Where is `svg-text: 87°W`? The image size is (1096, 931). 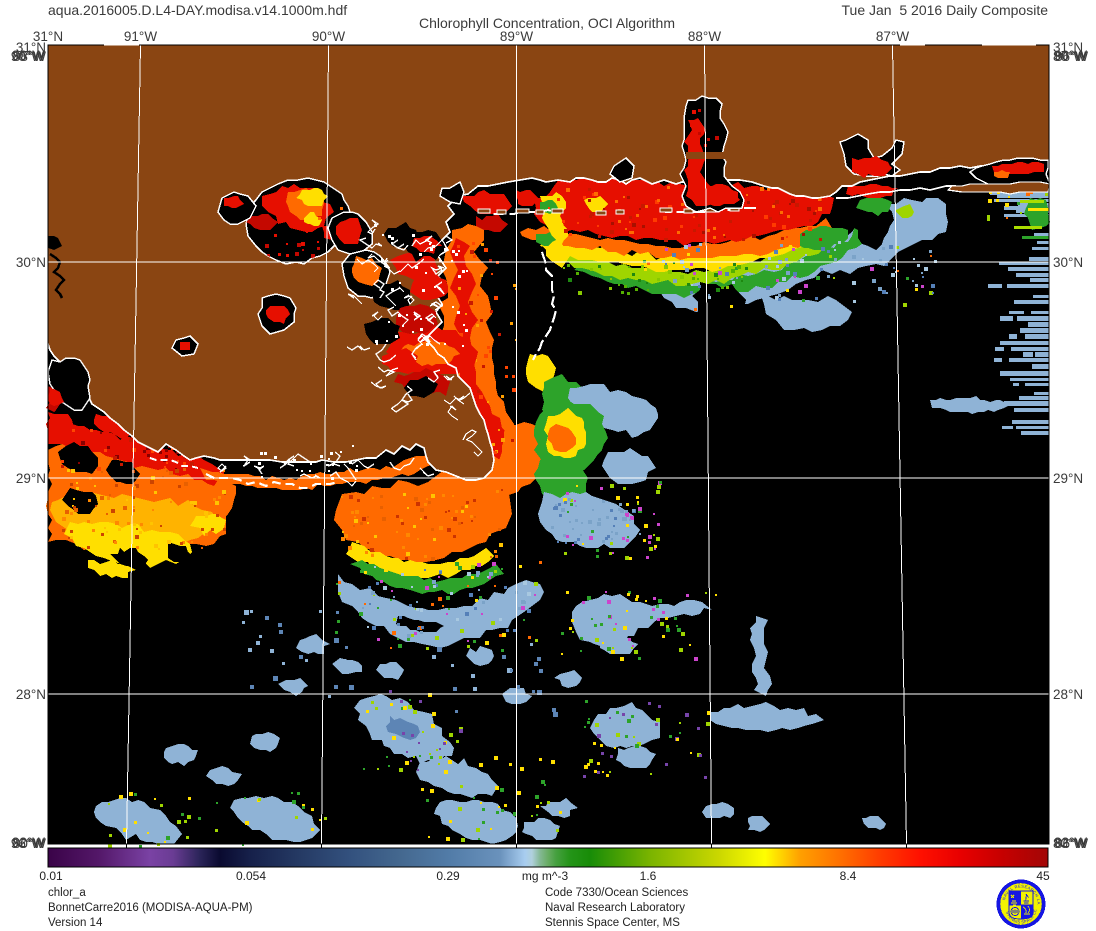 svg-text: 87°W is located at coordinates (892, 36).